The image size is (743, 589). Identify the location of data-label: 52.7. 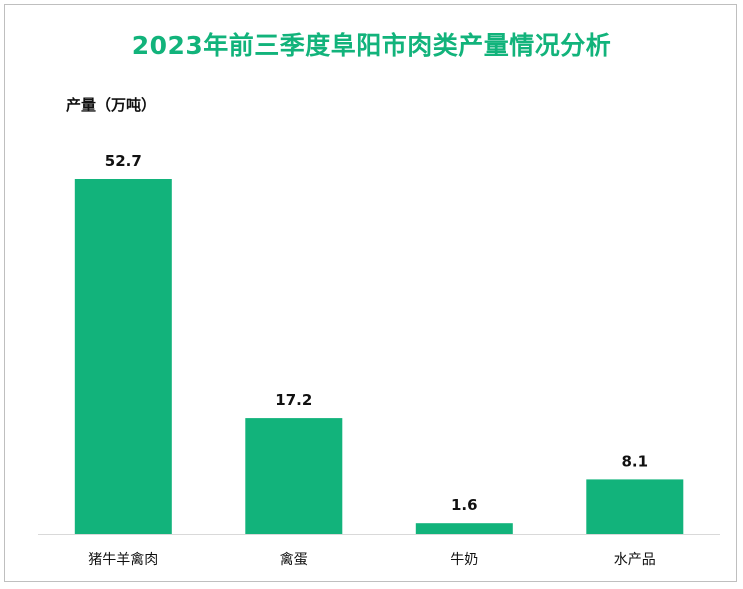
(123, 161).